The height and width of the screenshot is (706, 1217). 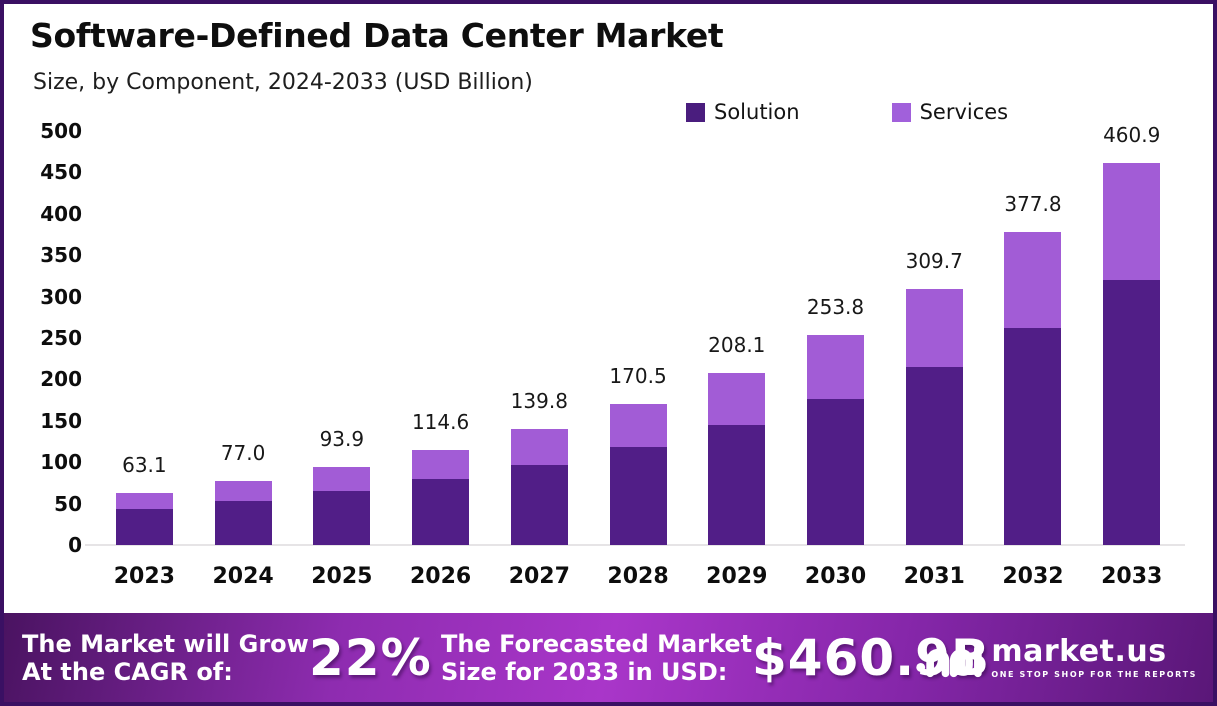 What do you see at coordinates (342, 439) in the screenshot?
I see `bar-total-label-2025: 93.9` at bounding box center [342, 439].